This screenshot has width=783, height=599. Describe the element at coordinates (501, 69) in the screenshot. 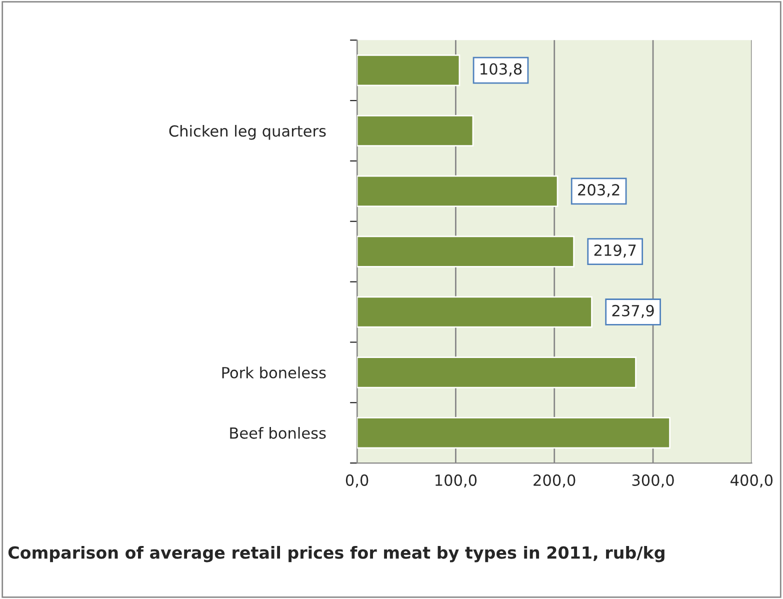

I see `data-label: 103,8` at that location.